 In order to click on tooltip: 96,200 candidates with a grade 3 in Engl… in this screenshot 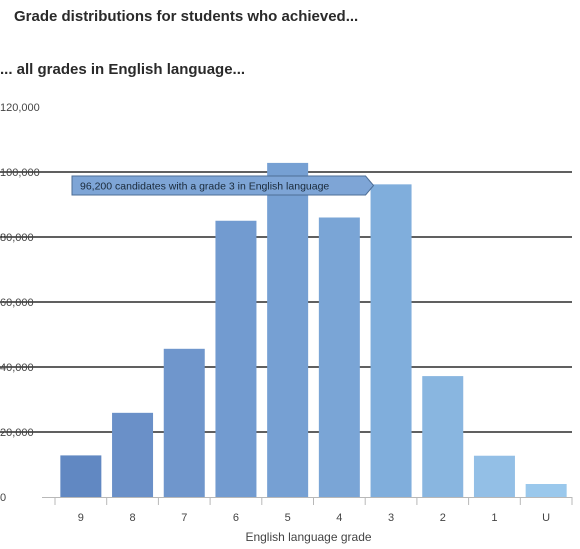, I will do `click(223, 185)`.